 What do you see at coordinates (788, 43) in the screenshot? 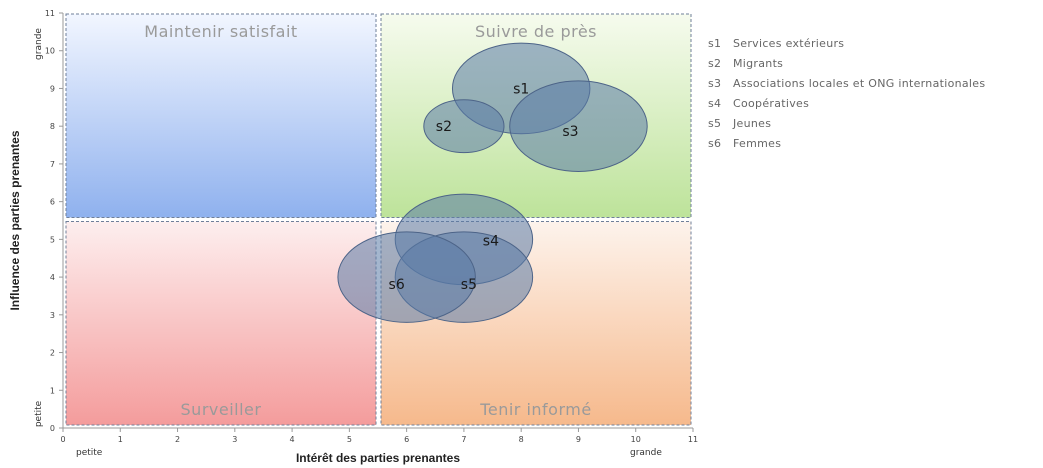
I see `legend-label-s1: Services extérieurs` at bounding box center [788, 43].